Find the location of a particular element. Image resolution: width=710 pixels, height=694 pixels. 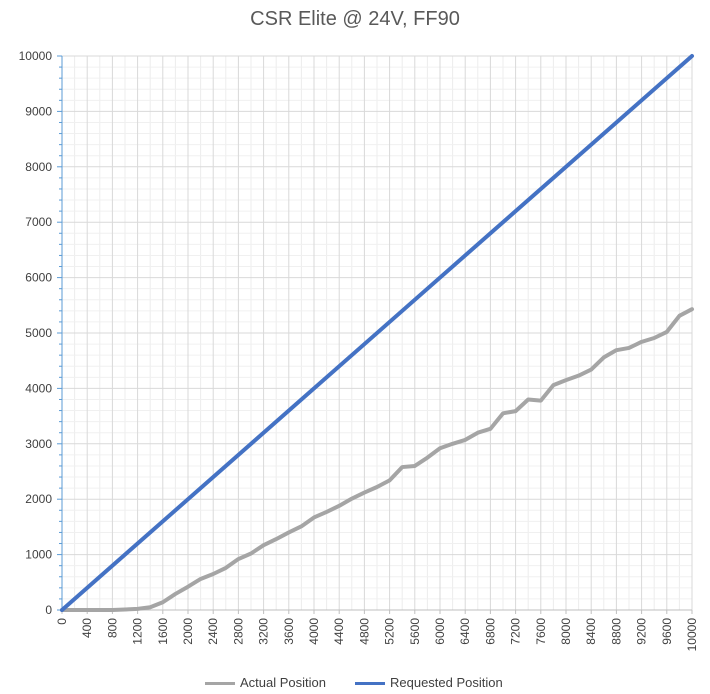

x-tick-label: 7600 is located at coordinates (541, 631).